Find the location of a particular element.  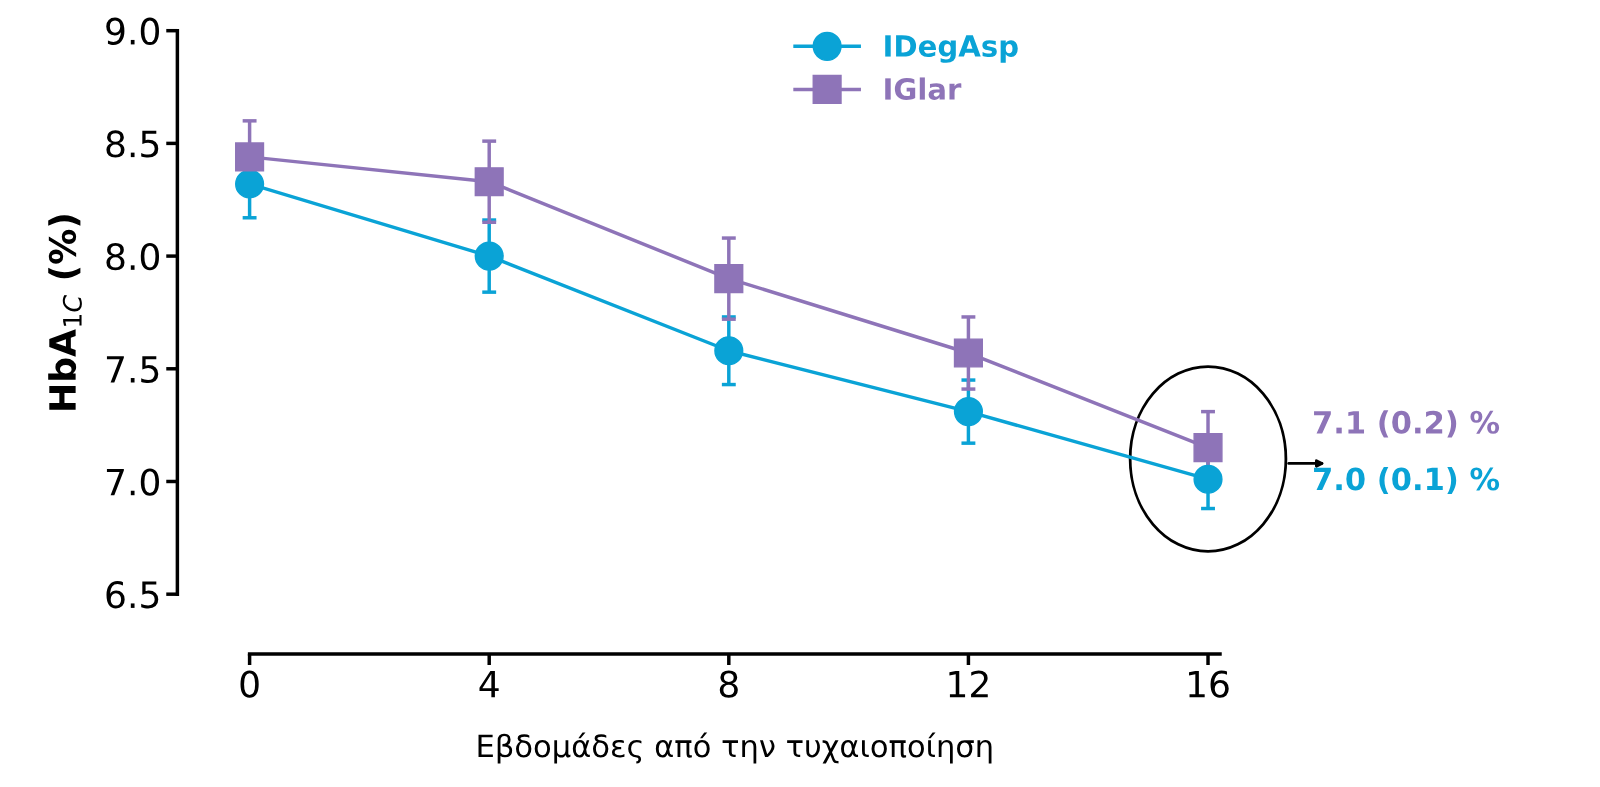

legend-label: IDegAsp is located at coordinates (951, 49).